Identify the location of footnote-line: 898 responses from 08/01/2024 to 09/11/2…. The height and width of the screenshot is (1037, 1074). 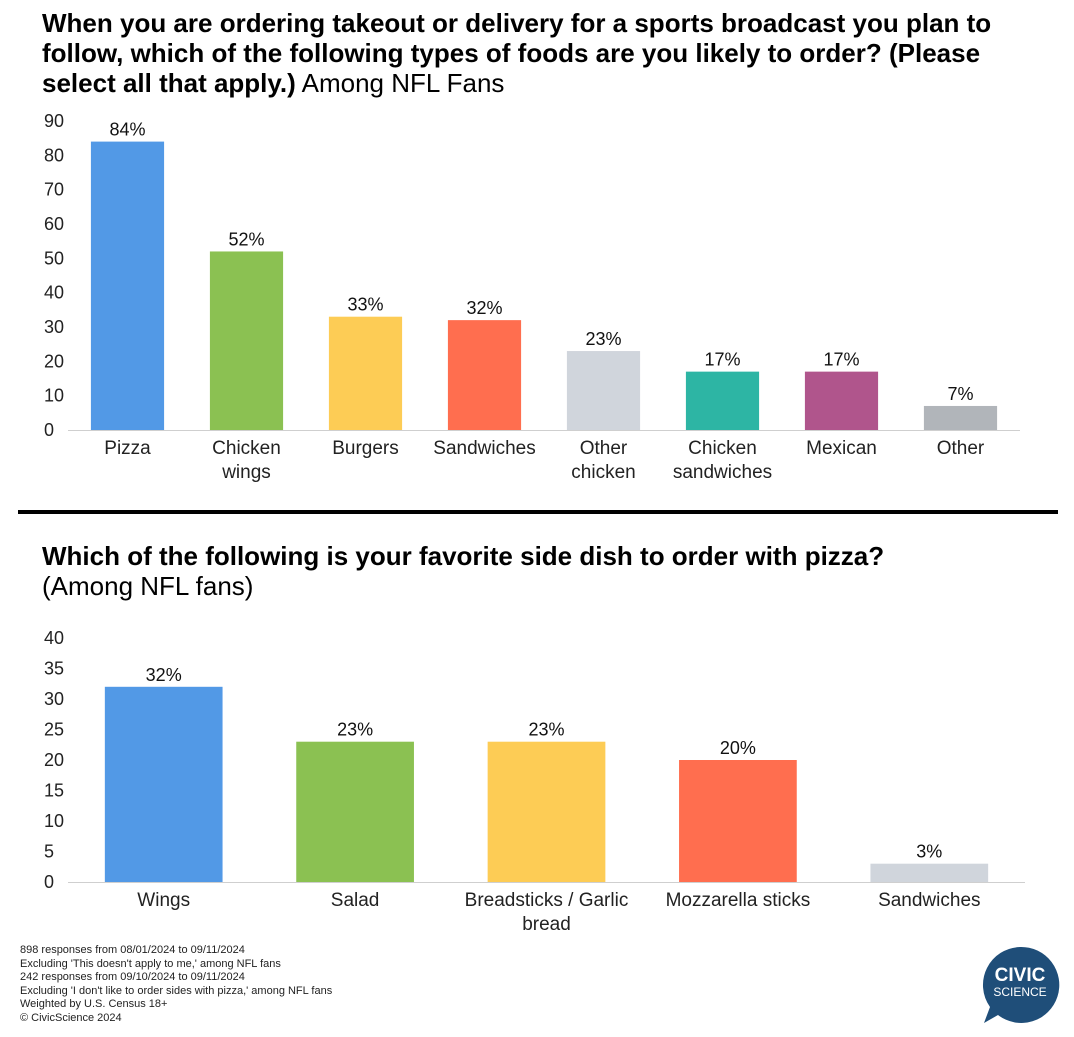
(132, 950).